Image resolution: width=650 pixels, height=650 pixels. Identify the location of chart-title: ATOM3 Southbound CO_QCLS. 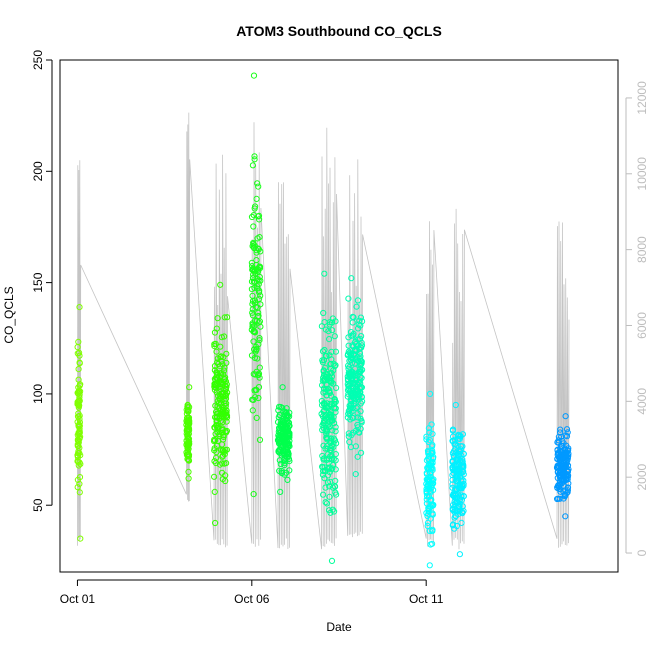
(339, 31).